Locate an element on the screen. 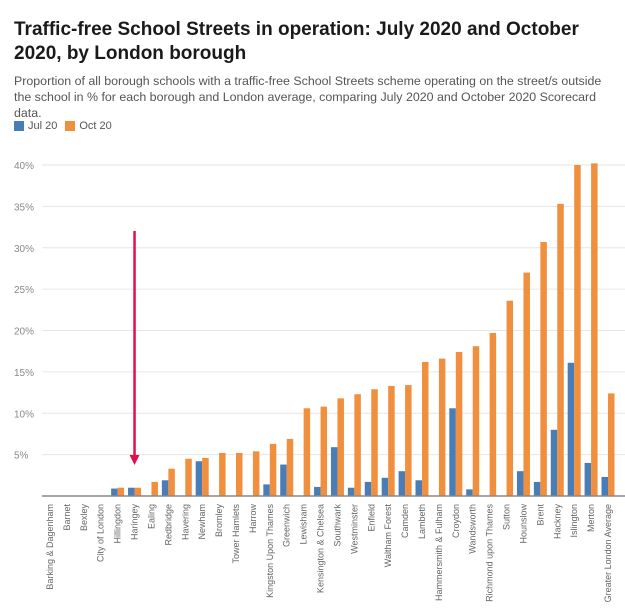 This screenshot has width=625, height=609. x-tick-label: Southwark is located at coordinates (337, 525).